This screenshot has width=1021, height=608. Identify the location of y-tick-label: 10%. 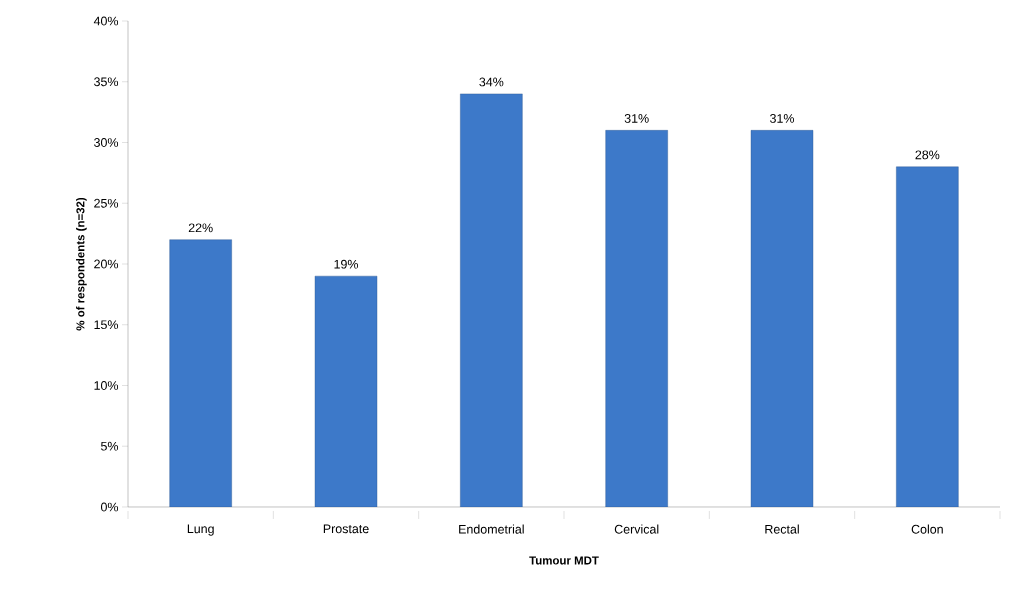
(106, 385).